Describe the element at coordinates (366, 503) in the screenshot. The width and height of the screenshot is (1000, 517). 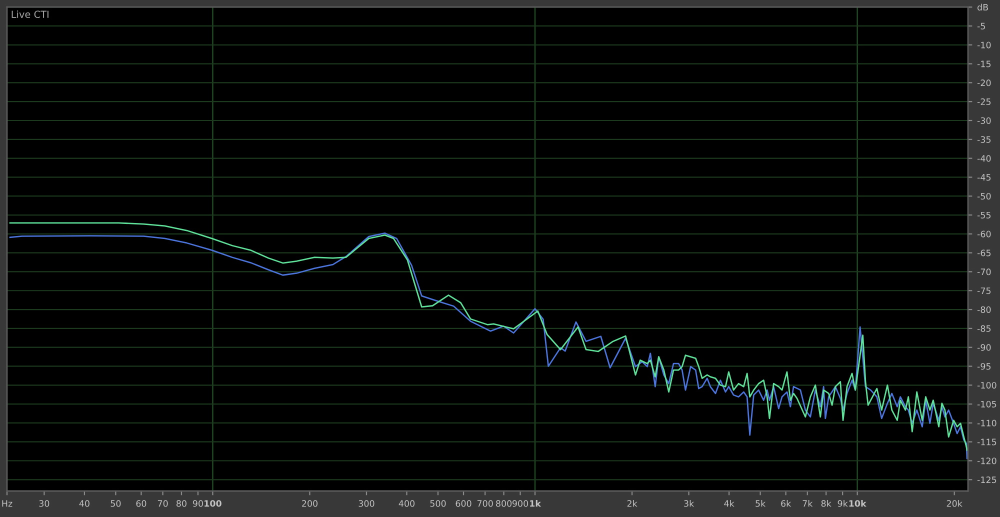
I see `x-tick-label: 300` at that location.